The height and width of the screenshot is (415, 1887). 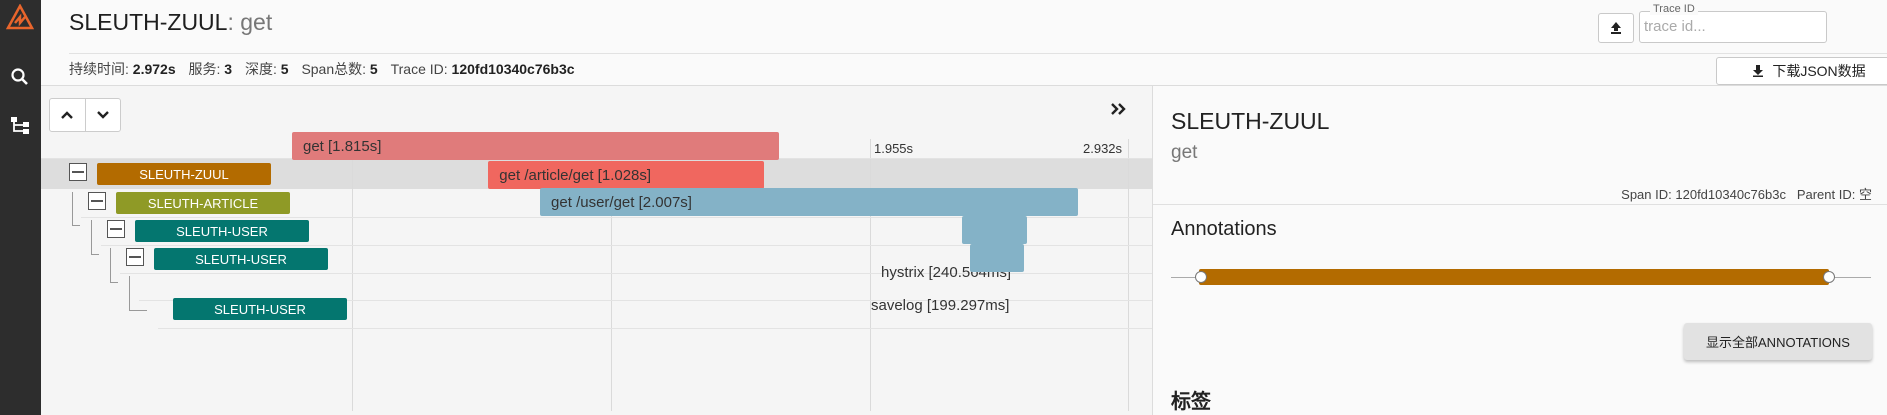 What do you see at coordinates (1103, 148) in the screenshot?
I see `tick-label: 2.932s` at bounding box center [1103, 148].